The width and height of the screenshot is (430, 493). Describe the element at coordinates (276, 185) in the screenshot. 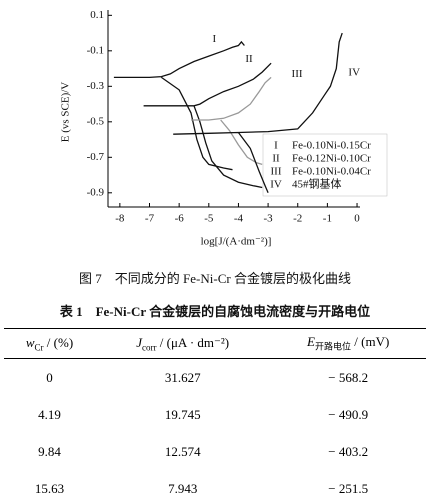

I see `legend-marker: IV` at that location.